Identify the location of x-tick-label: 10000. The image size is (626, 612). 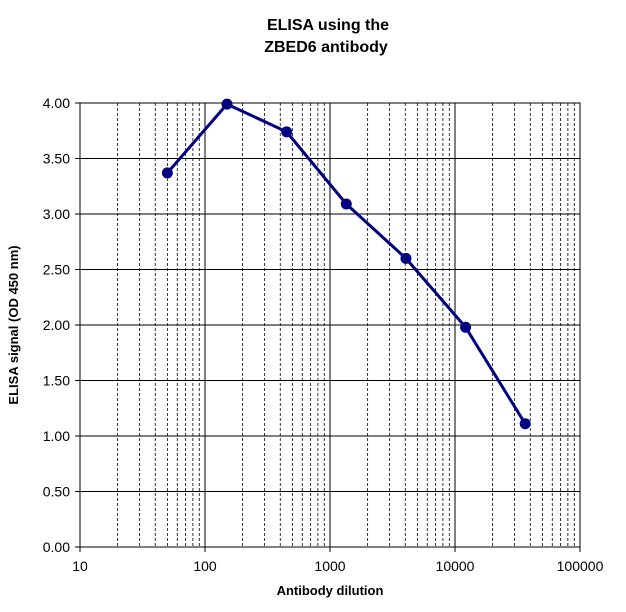
(455, 566).